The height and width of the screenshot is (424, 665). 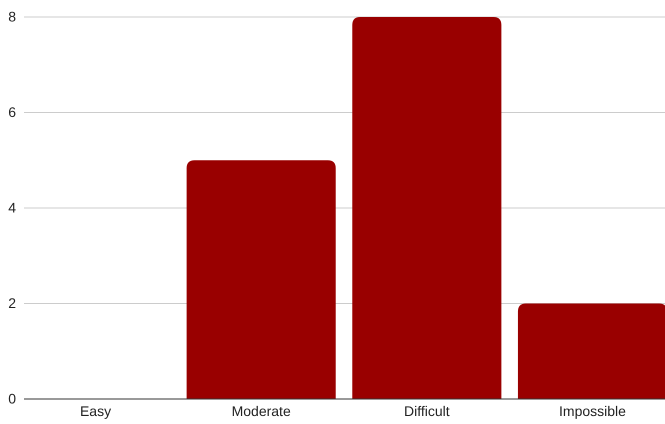 What do you see at coordinates (12, 207) in the screenshot?
I see `y-tick-label: 4` at bounding box center [12, 207].